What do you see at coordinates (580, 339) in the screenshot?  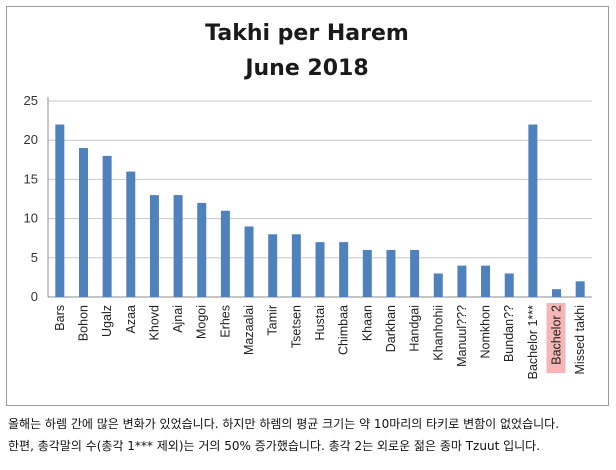 I see `category-label: Missed takhi` at bounding box center [580, 339].